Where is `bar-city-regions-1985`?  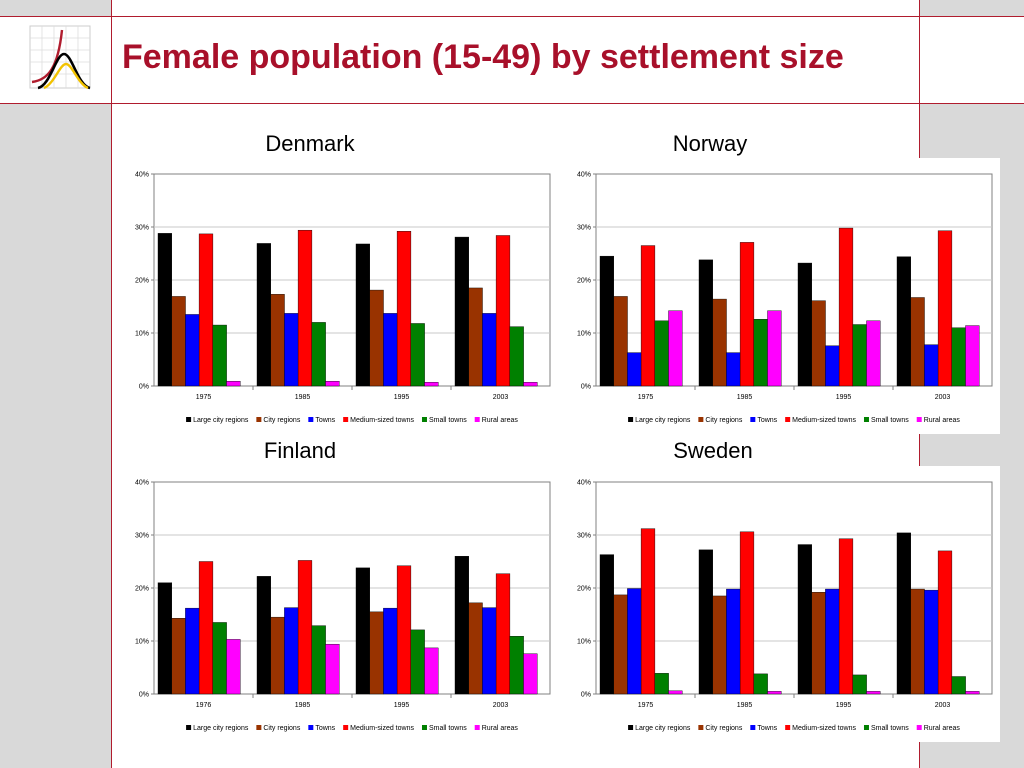
bar-city-regions-1985 is located at coordinates (277, 655).